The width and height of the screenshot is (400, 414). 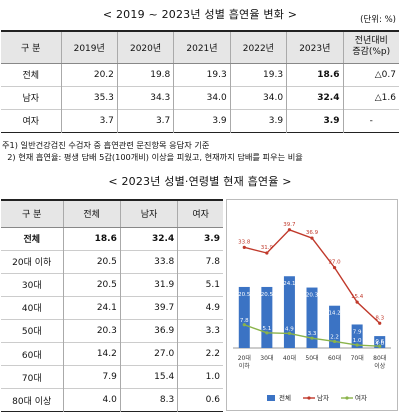 I want to click on bar-label-6: 4.0, so click(x=379, y=344).